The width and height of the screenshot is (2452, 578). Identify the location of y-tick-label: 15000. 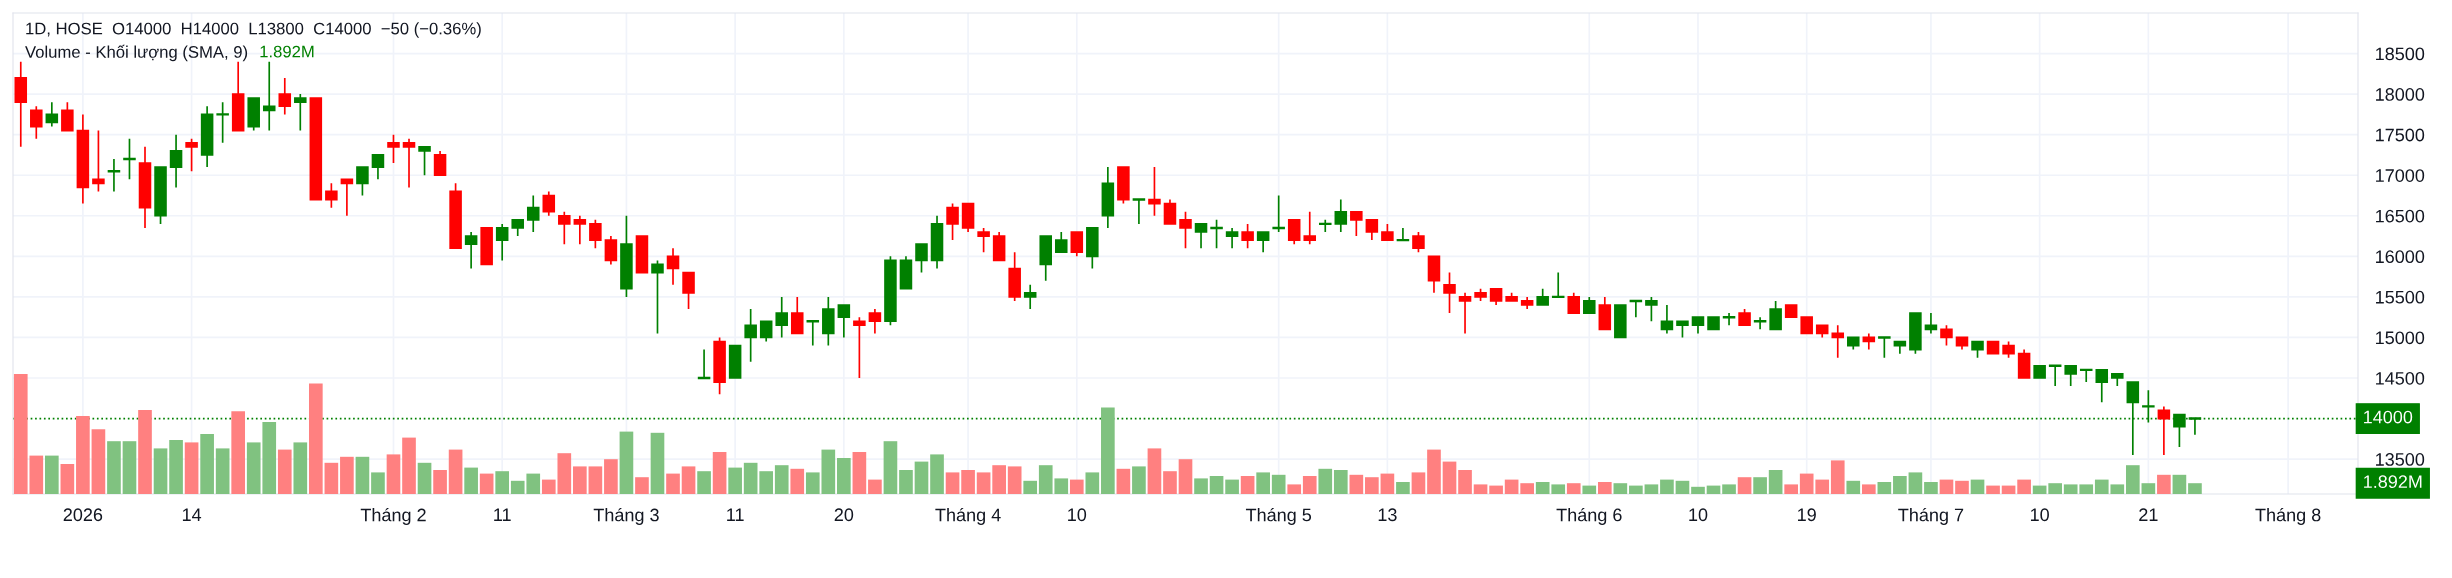
(2400, 338).